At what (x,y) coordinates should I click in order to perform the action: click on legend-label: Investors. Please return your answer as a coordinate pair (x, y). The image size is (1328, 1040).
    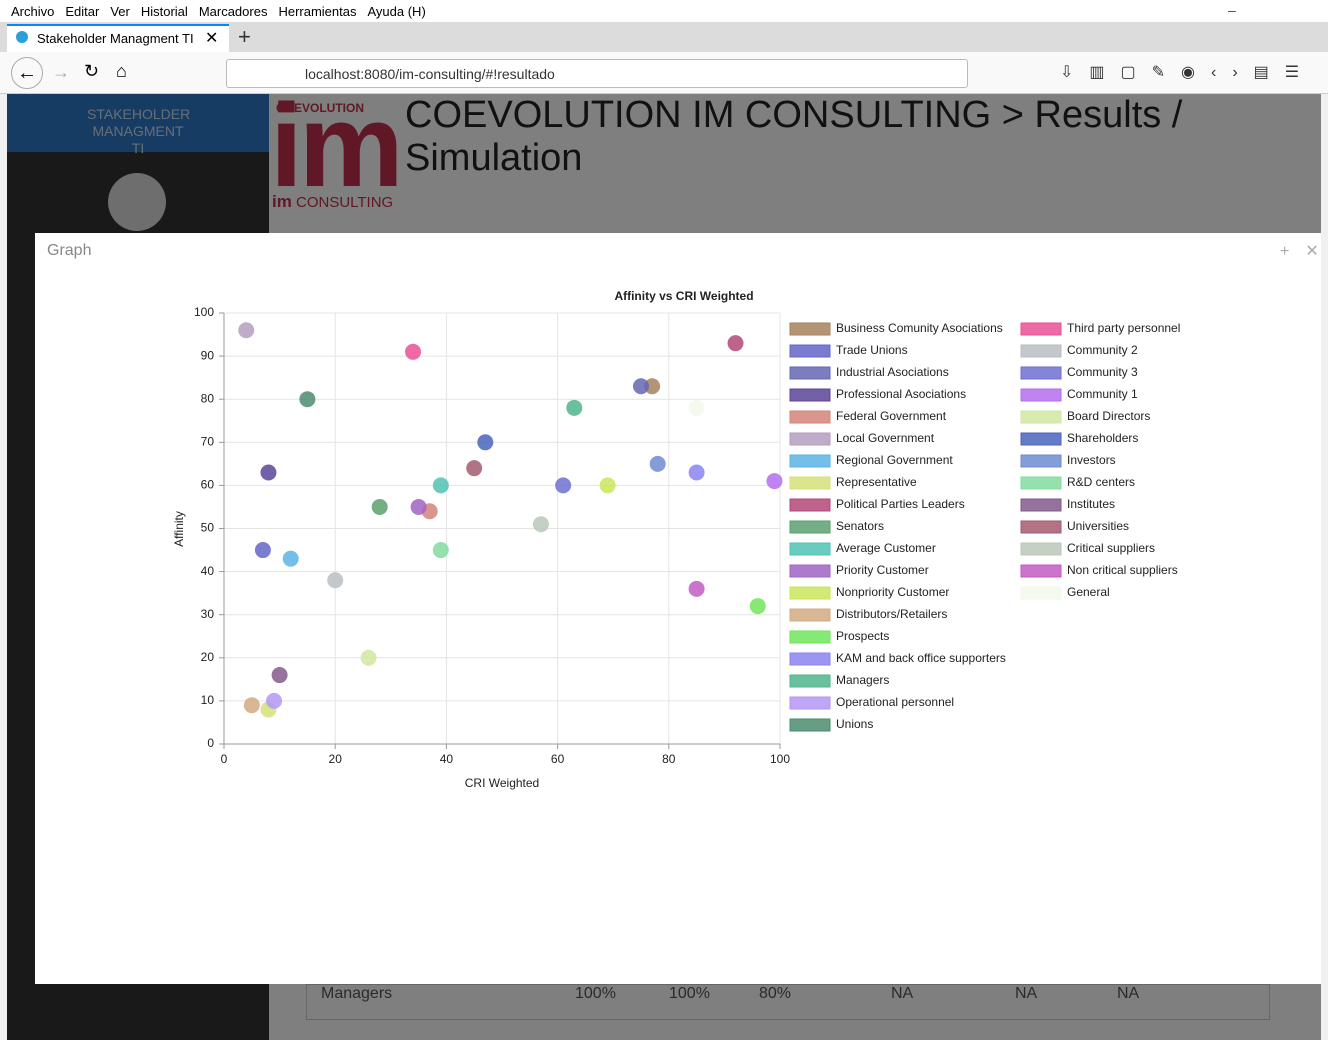
    Looking at the image, I should click on (1091, 460).